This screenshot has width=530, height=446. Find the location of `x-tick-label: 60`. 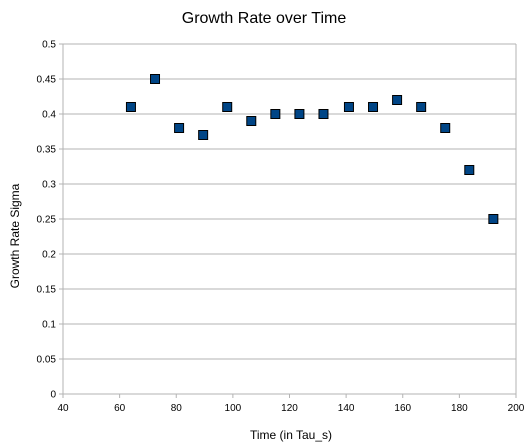

x-tick-label: 60 is located at coordinates (120, 408).